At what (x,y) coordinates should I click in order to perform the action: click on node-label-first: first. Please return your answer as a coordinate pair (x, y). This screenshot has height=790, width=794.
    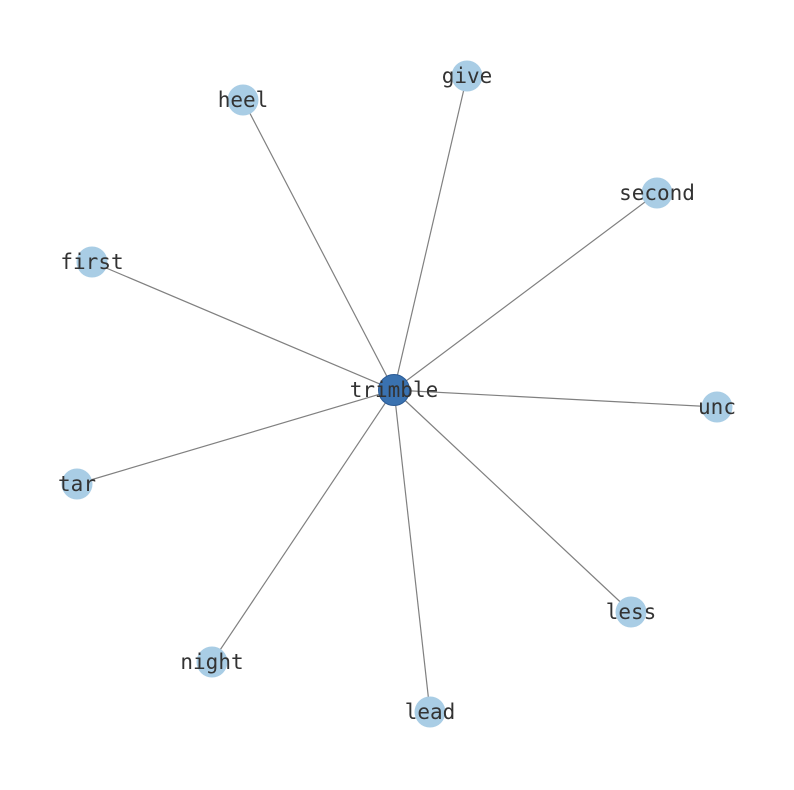
    Looking at the image, I should click on (91, 262).